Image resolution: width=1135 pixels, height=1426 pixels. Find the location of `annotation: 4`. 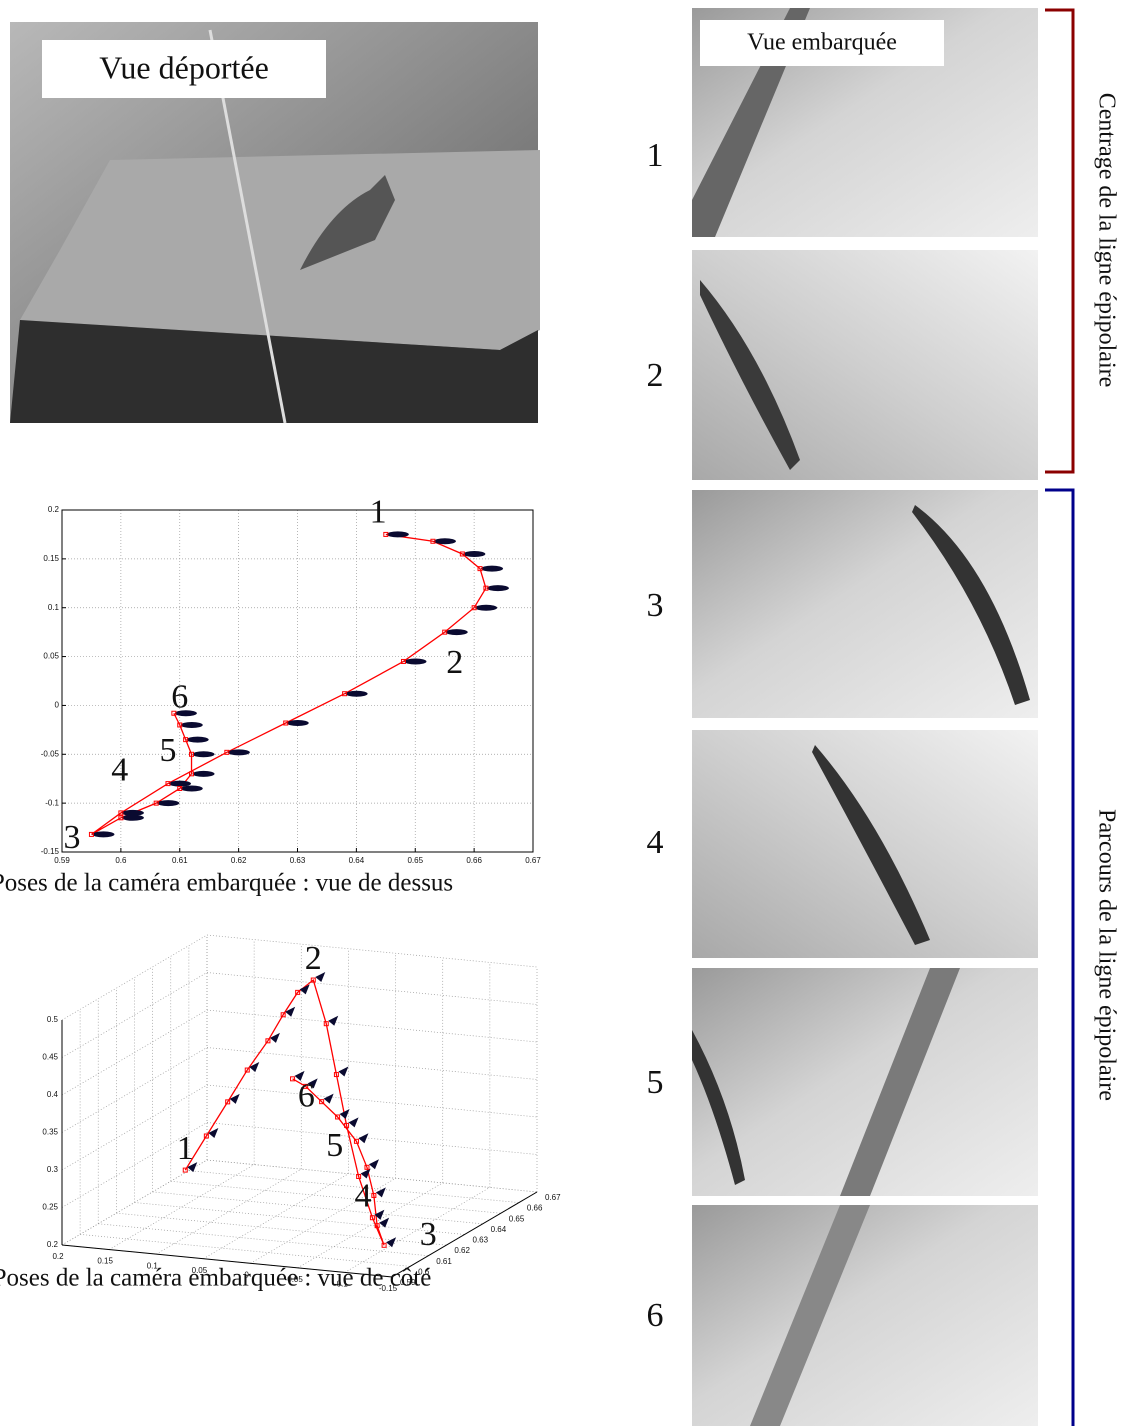

annotation: 4 is located at coordinates (362, 1196).